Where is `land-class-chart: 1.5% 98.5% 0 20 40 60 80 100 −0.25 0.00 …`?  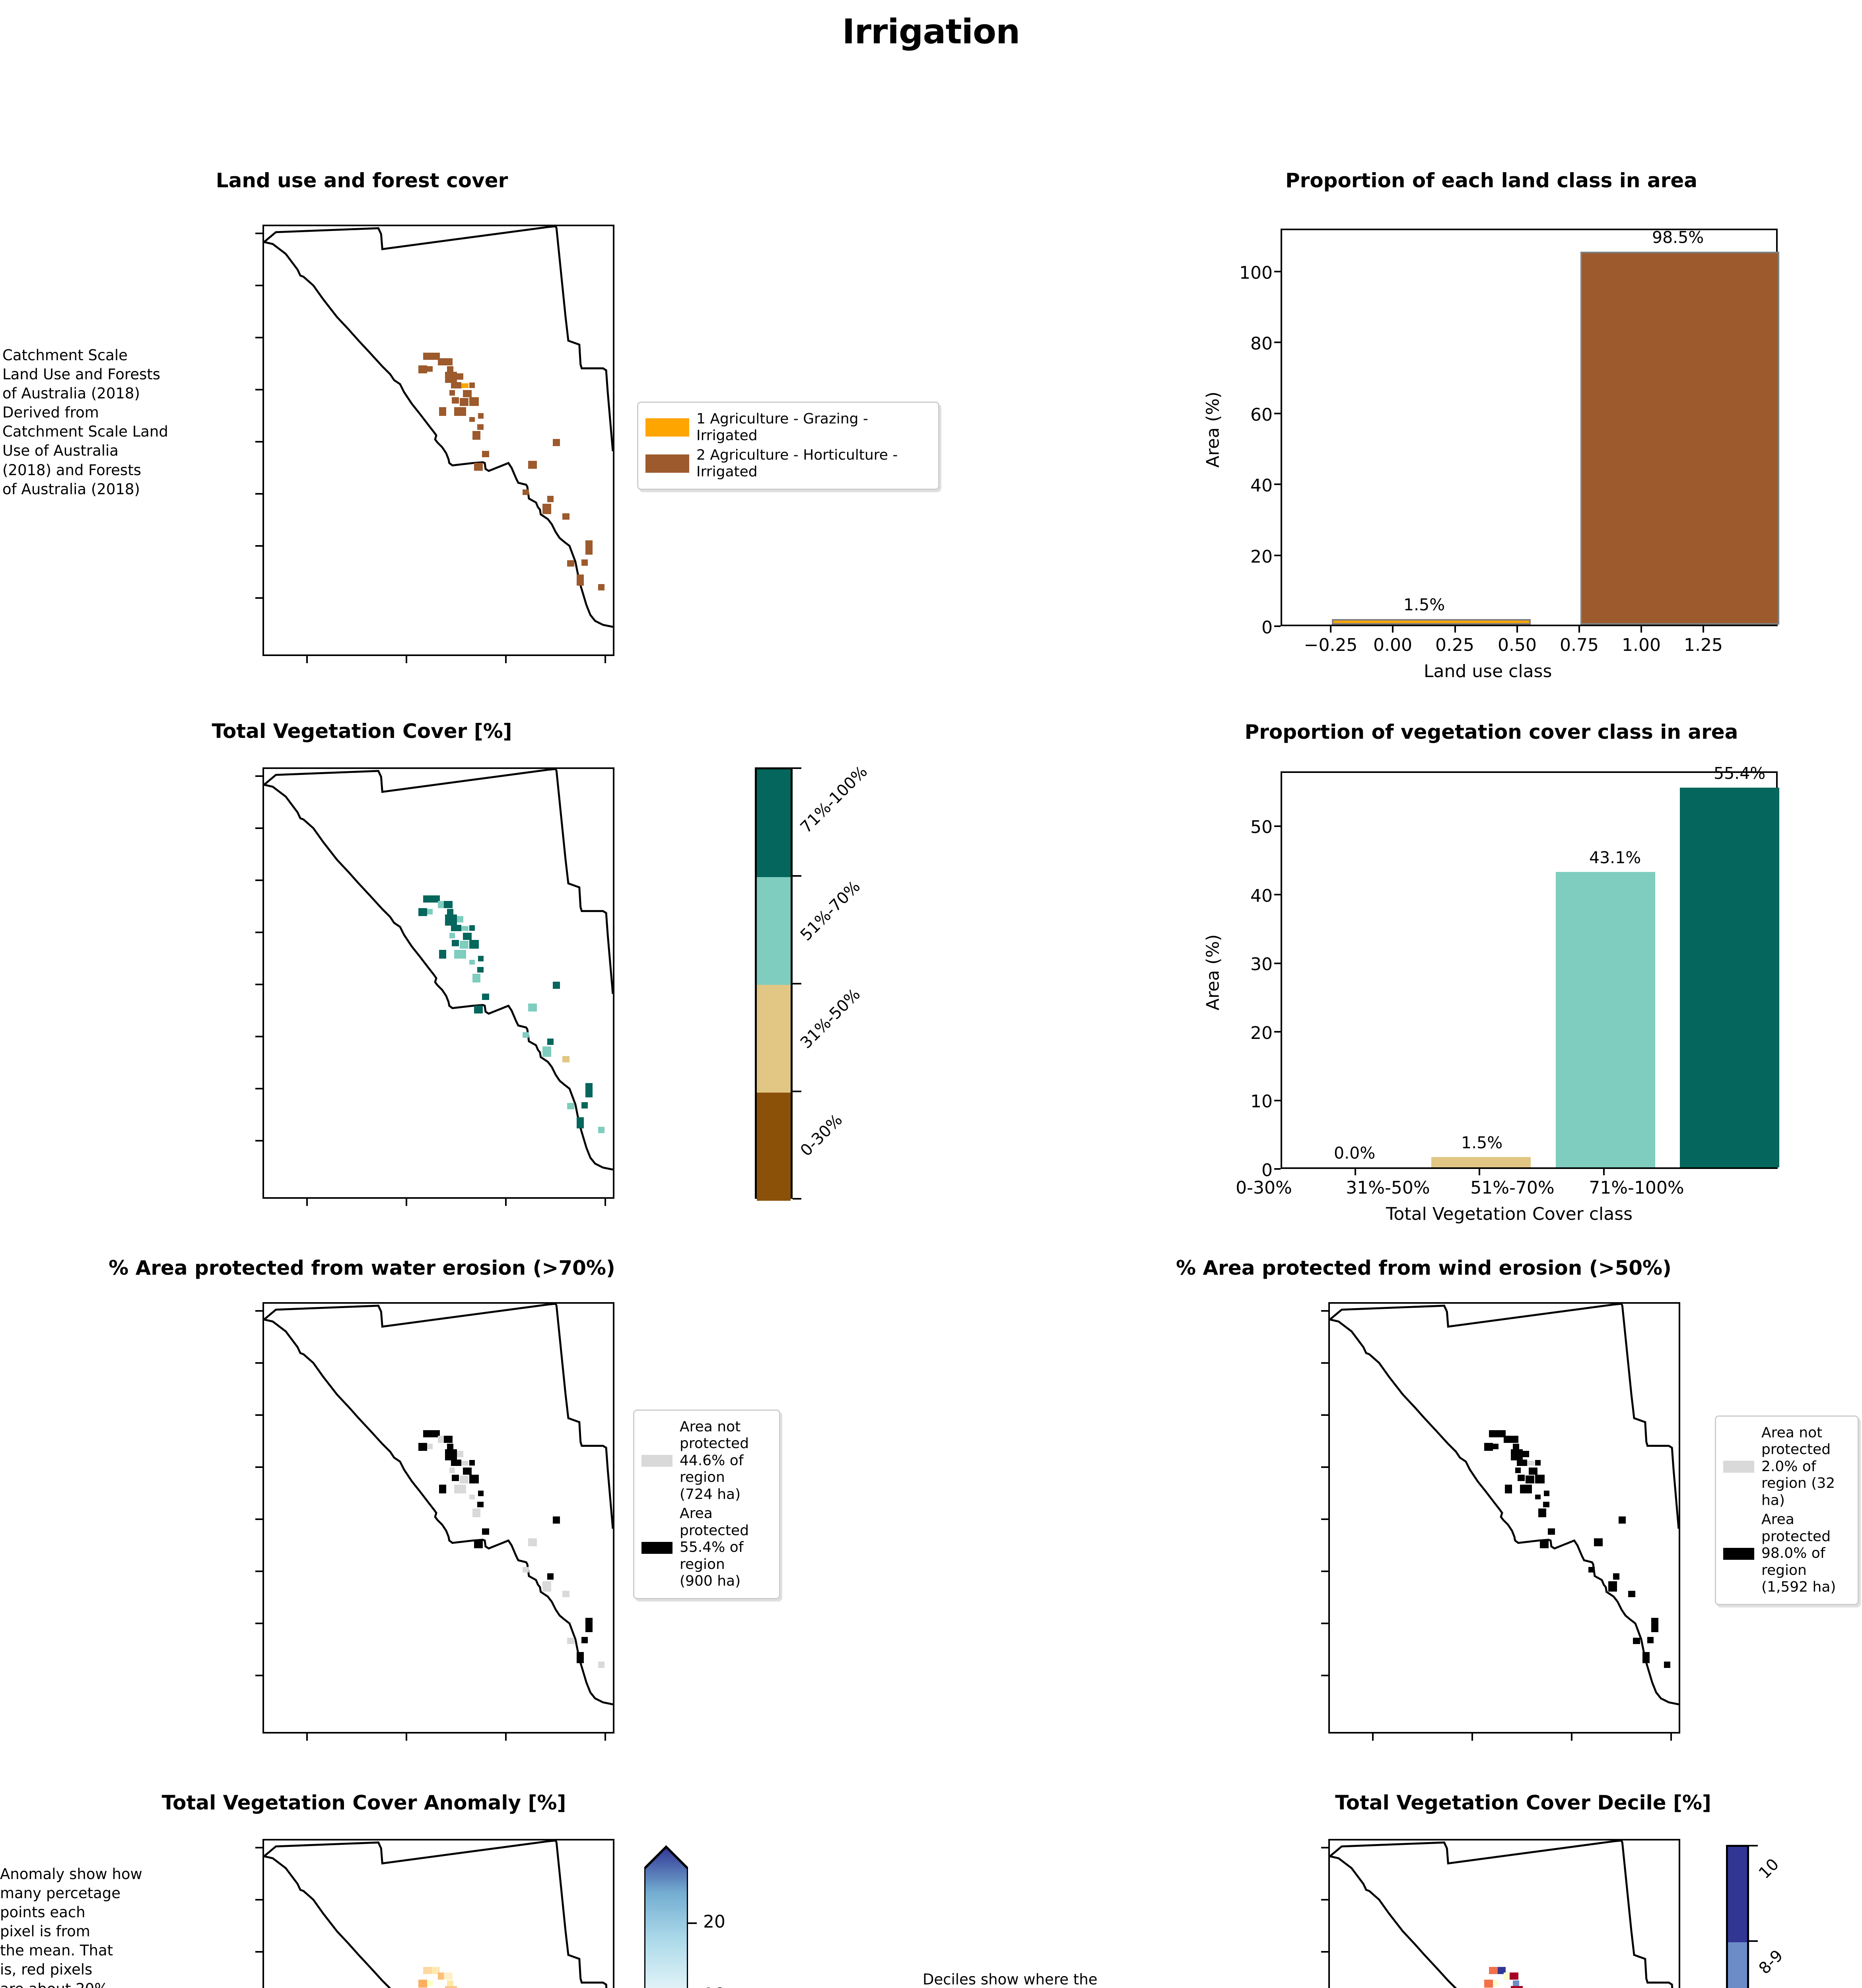 land-class-chart: 1.5% 98.5% 0 20 40 60 80 100 −0.25 0.00 … is located at coordinates (1507, 459).